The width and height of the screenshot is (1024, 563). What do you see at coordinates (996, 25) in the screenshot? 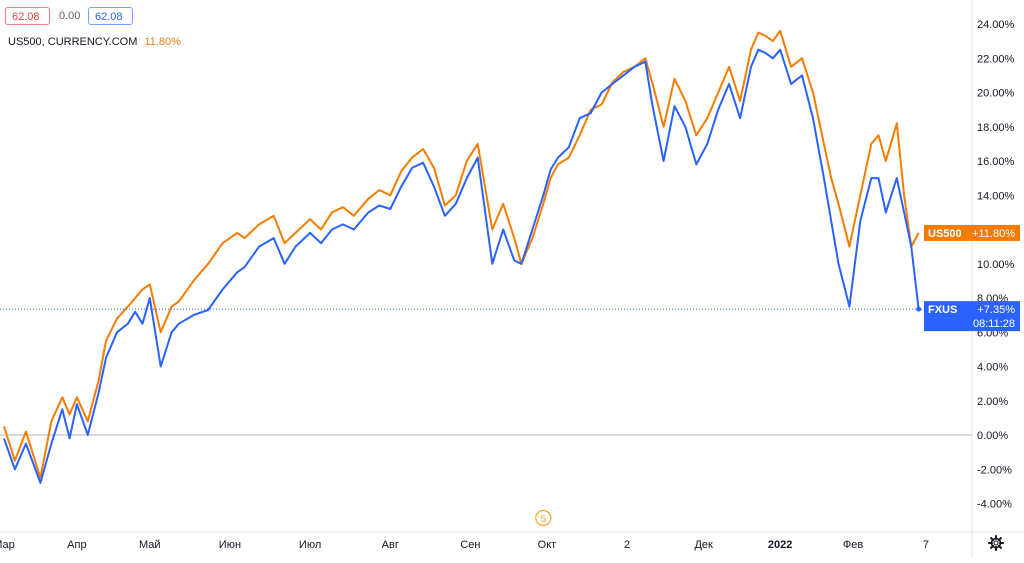
I see `y-tick-label-0: 24.00%` at bounding box center [996, 25].